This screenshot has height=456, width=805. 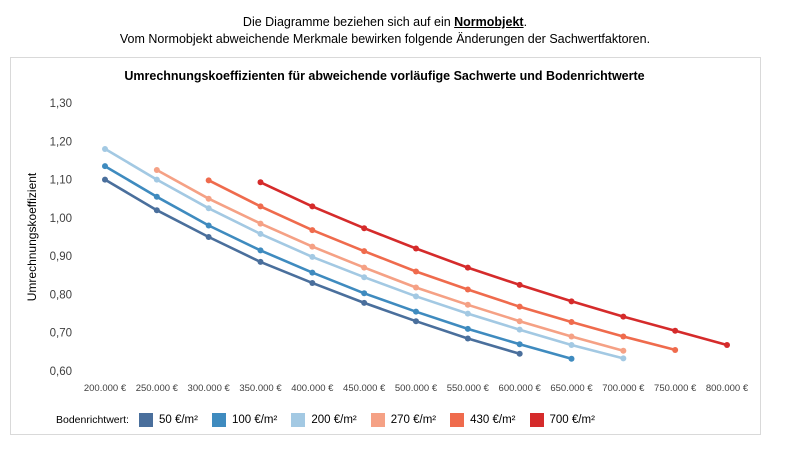 What do you see at coordinates (178, 420) in the screenshot?
I see `legend-entry-label: 50 €/m²` at bounding box center [178, 420].